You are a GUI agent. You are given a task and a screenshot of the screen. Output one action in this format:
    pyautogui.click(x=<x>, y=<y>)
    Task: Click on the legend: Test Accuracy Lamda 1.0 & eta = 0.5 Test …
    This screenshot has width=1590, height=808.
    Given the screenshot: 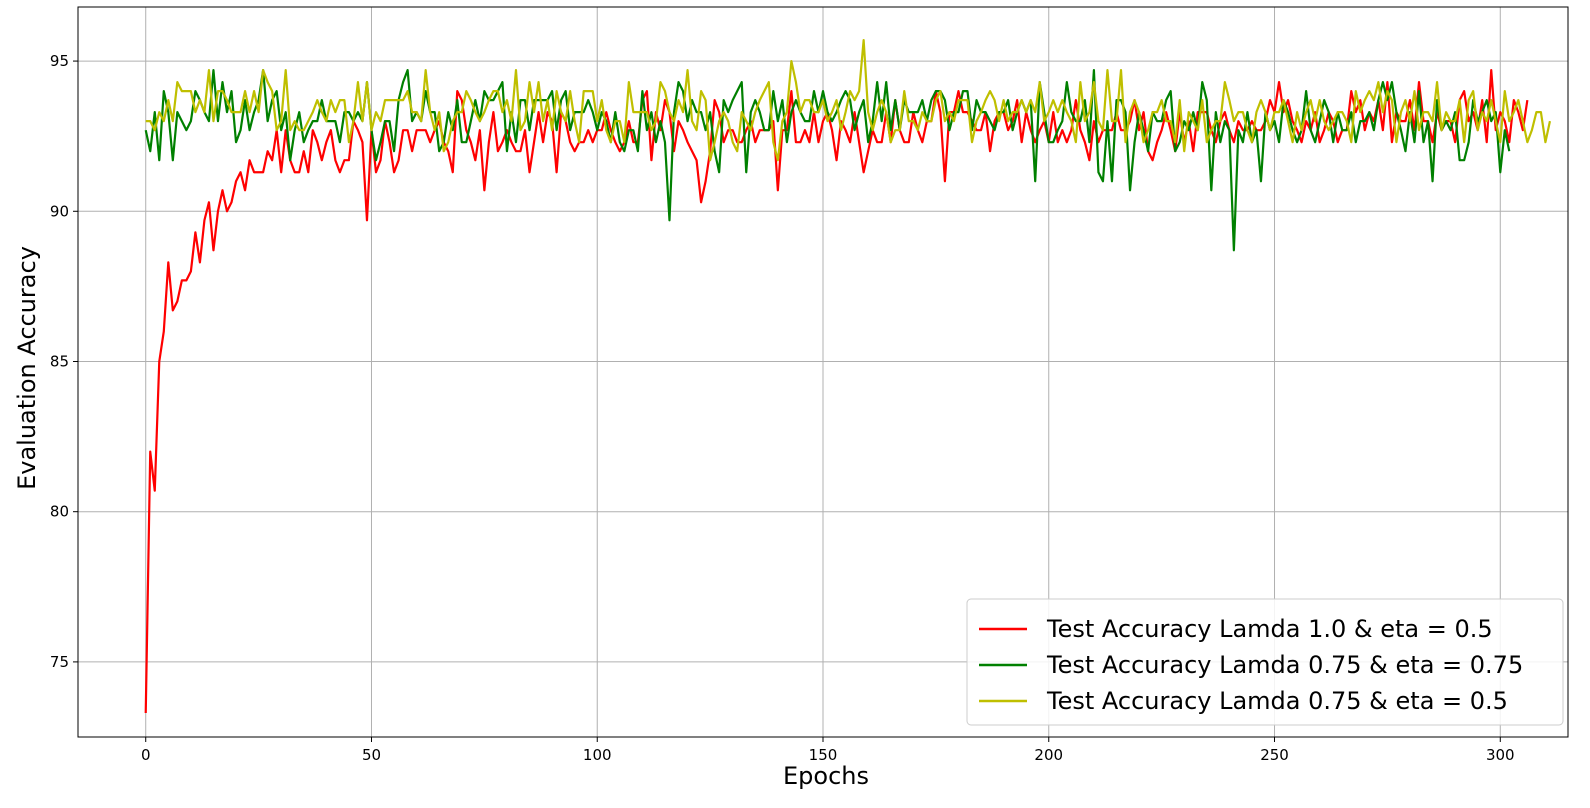 What is the action you would take?
    pyautogui.click(x=1265, y=662)
    